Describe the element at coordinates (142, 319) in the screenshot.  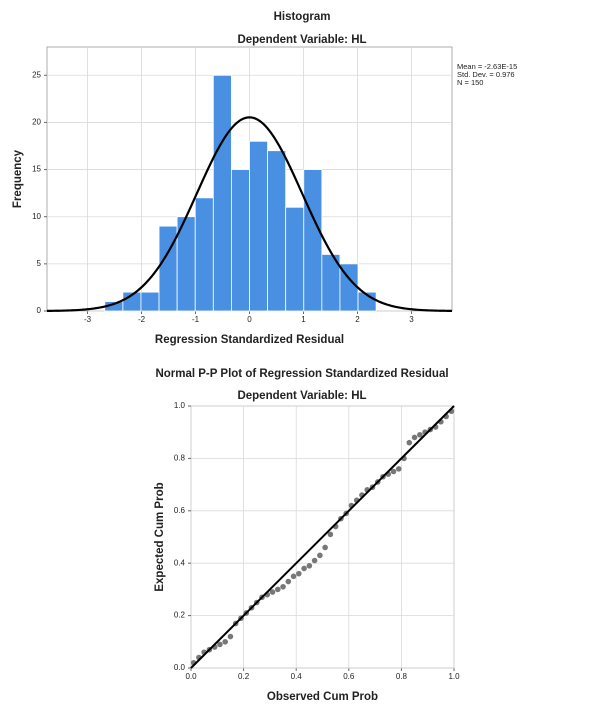
I see `x-tick-label: -2` at that location.